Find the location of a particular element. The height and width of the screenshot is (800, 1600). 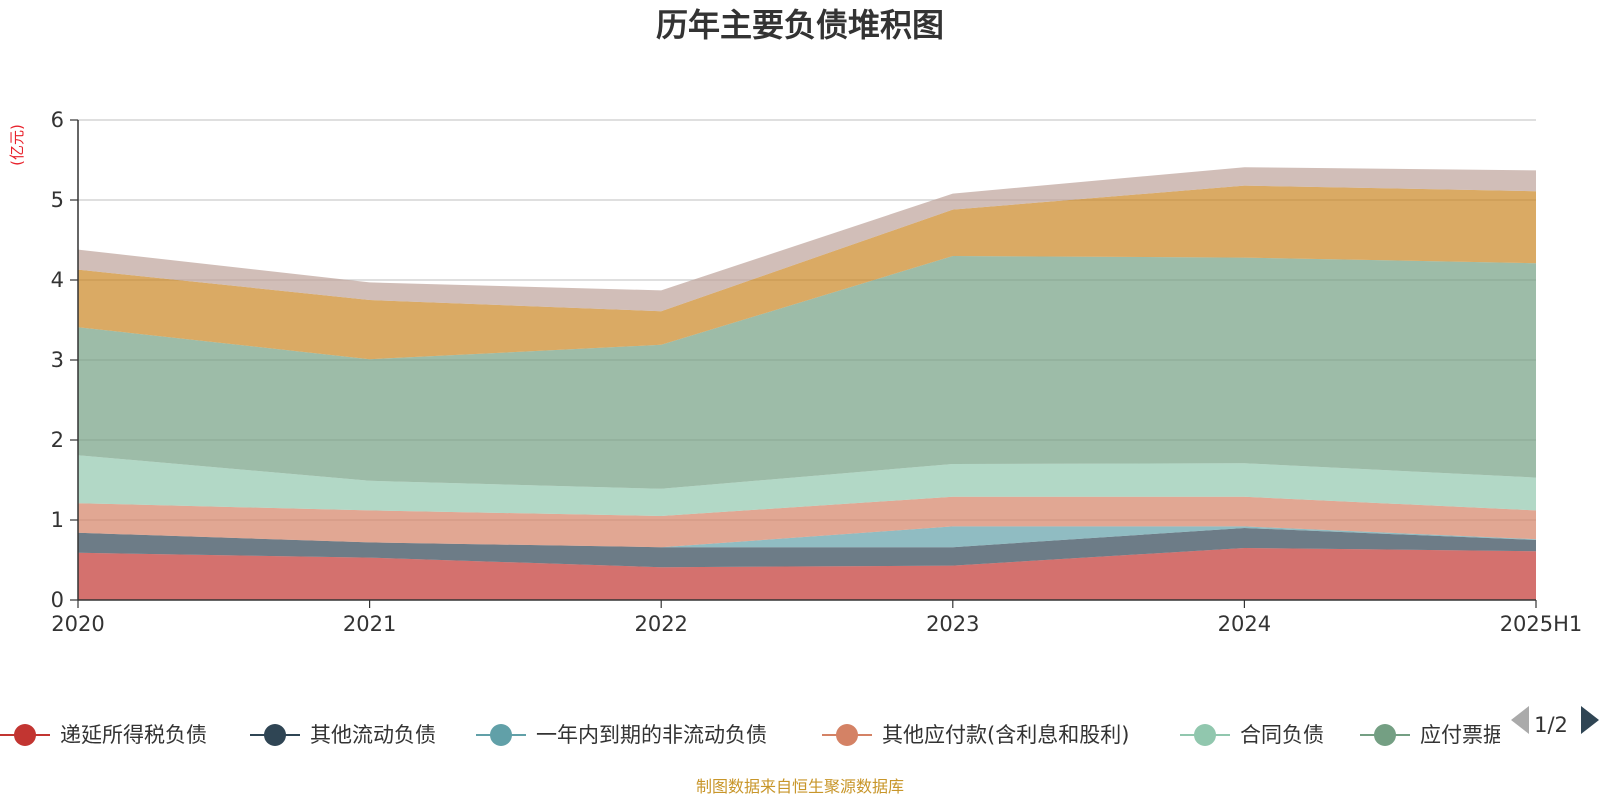

x-tick-label: 2022 is located at coordinates (660, 624).